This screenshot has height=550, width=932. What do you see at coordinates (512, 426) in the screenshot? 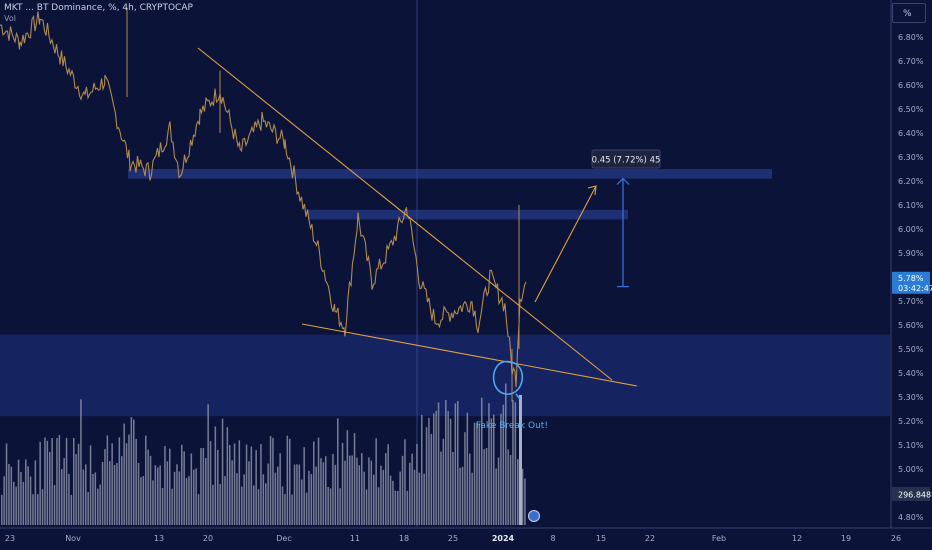
I see `annotation-text: Fake Break Out!` at bounding box center [512, 426].